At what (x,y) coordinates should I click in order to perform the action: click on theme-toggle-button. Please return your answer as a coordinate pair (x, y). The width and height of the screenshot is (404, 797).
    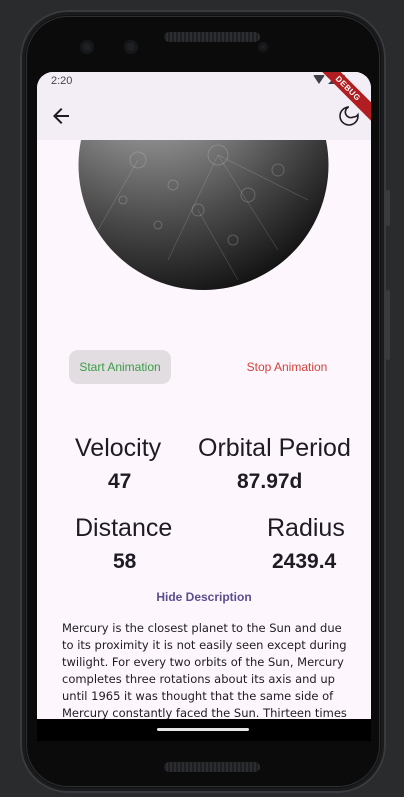
    Looking at the image, I should click on (349, 116).